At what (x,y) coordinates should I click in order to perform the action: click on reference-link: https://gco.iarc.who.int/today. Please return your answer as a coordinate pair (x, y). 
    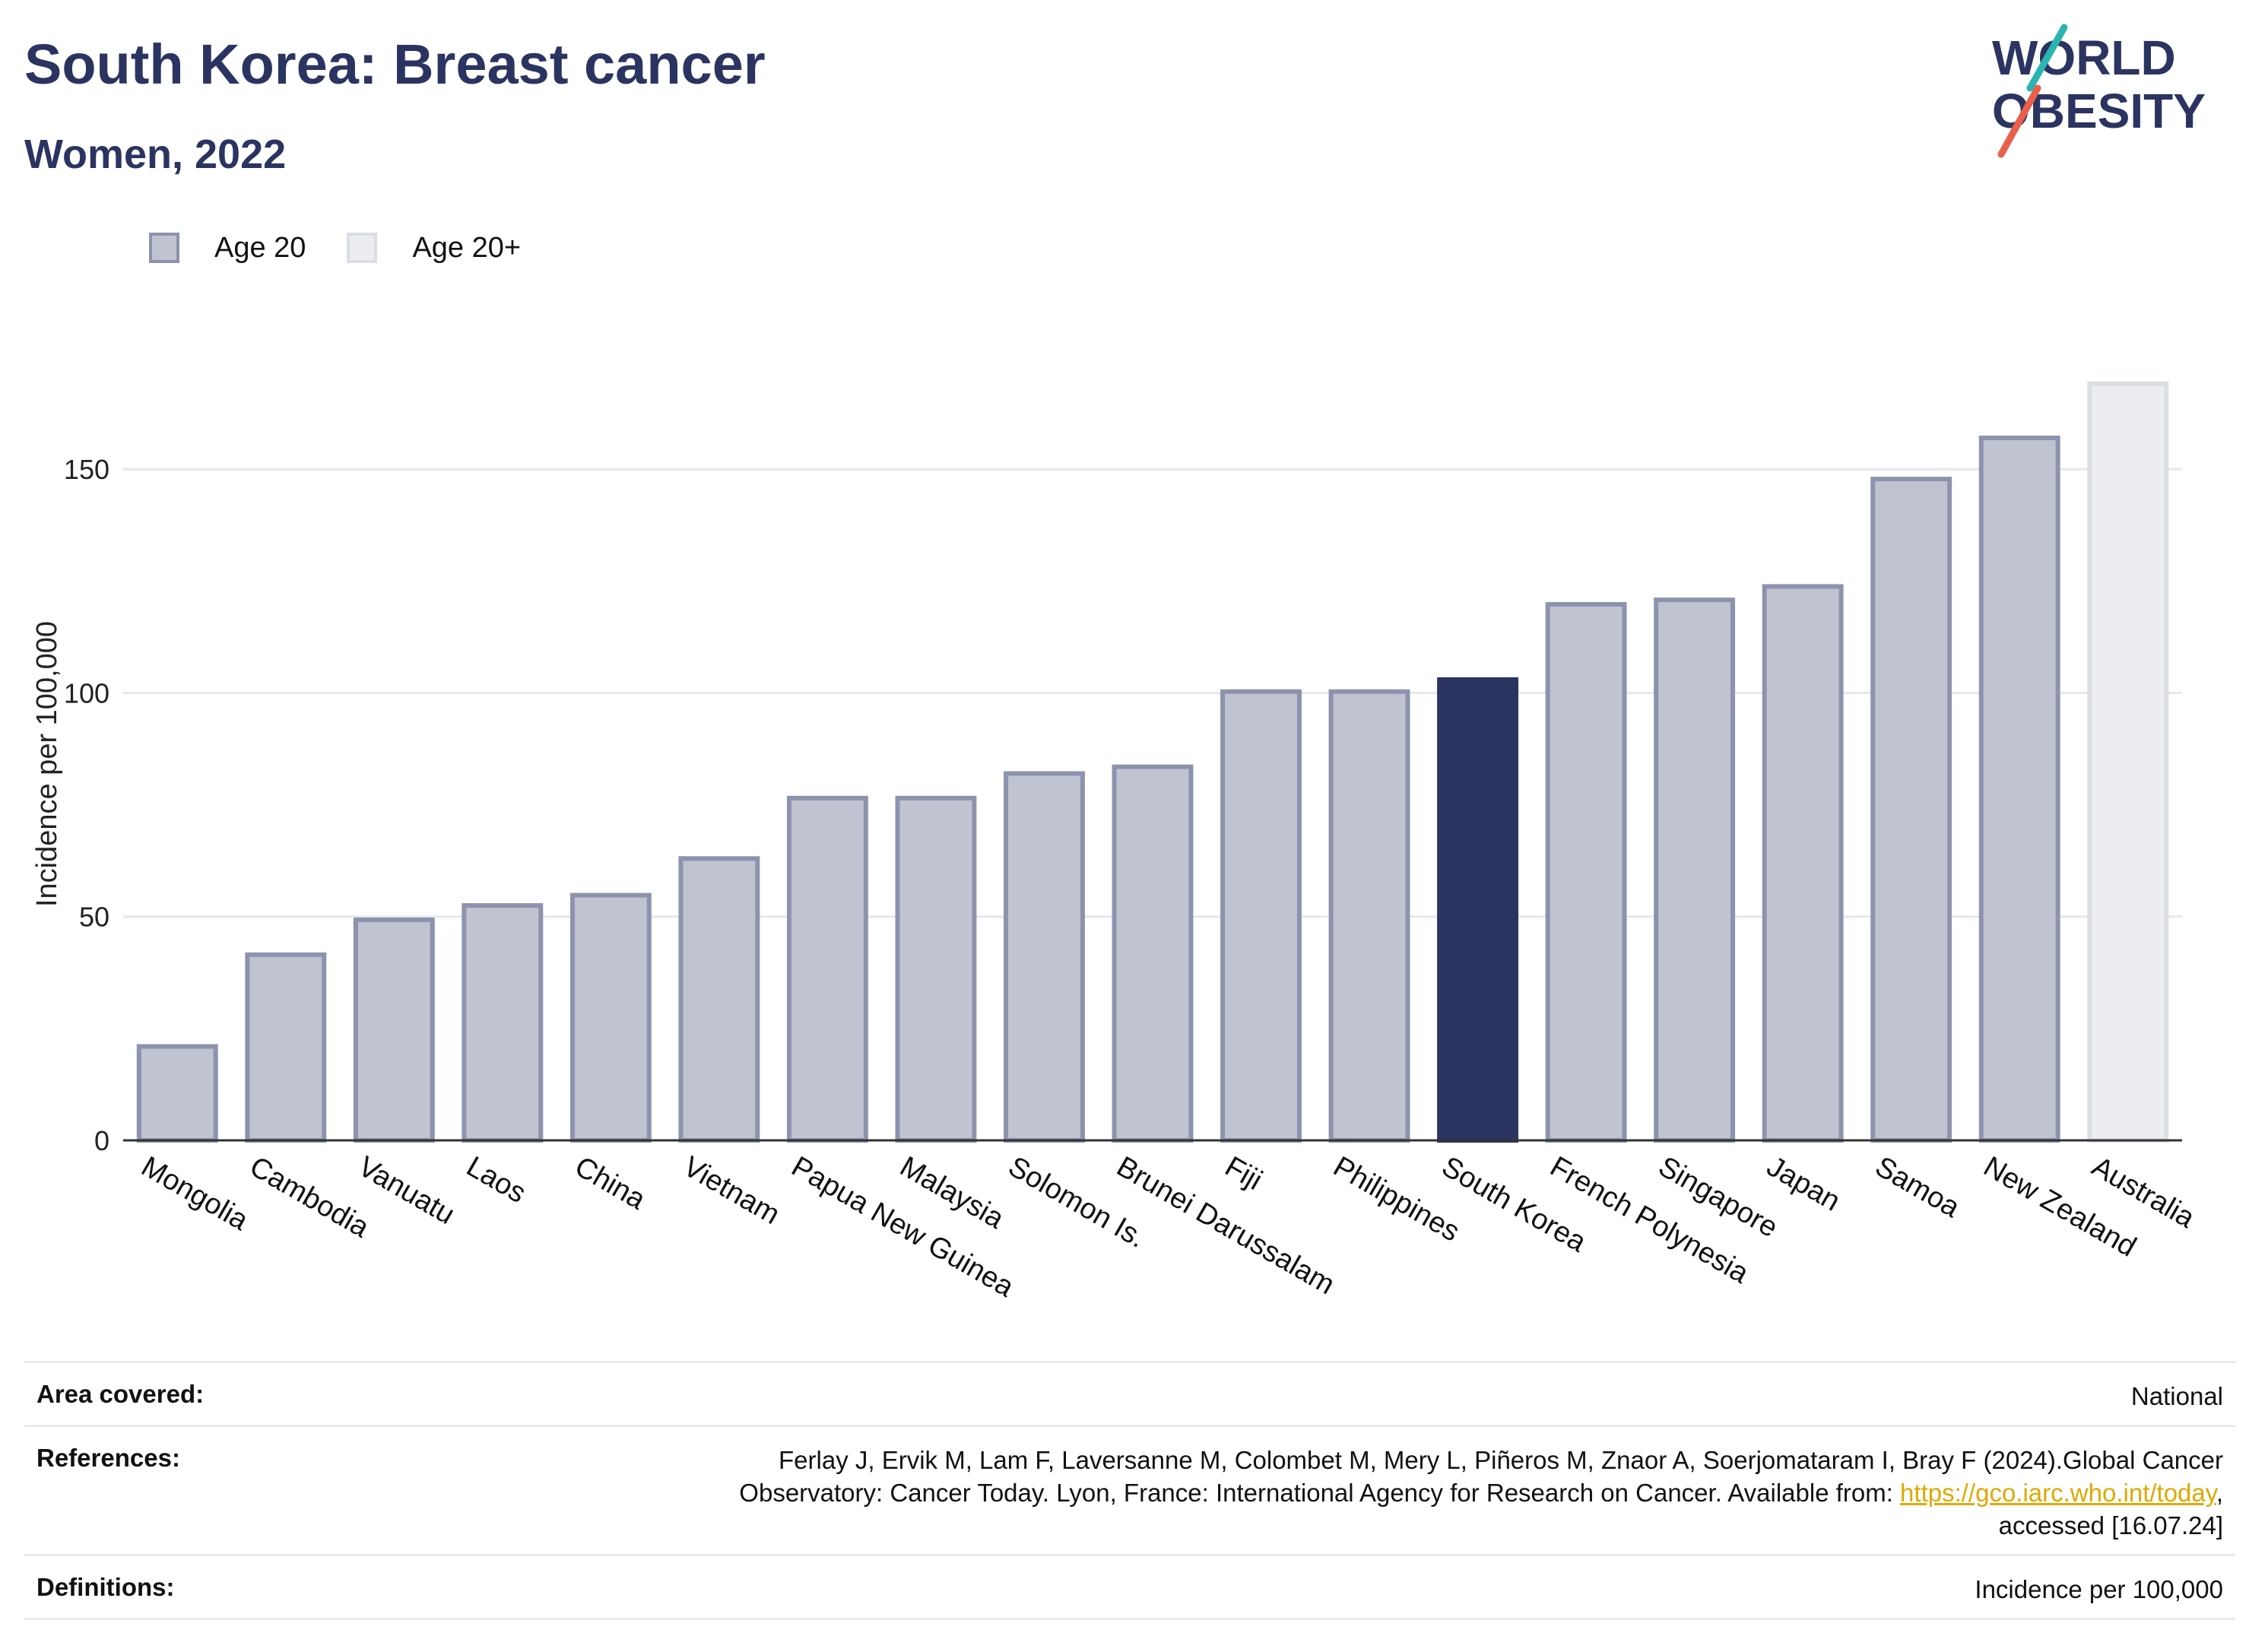
    Looking at the image, I should click on (2058, 1493).